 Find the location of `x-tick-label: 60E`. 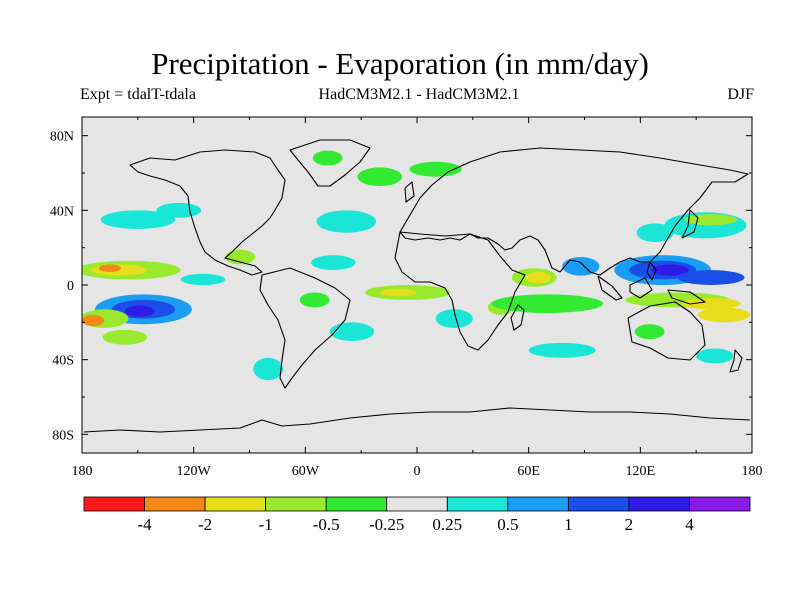

x-tick-label: 60E is located at coordinates (528, 471).